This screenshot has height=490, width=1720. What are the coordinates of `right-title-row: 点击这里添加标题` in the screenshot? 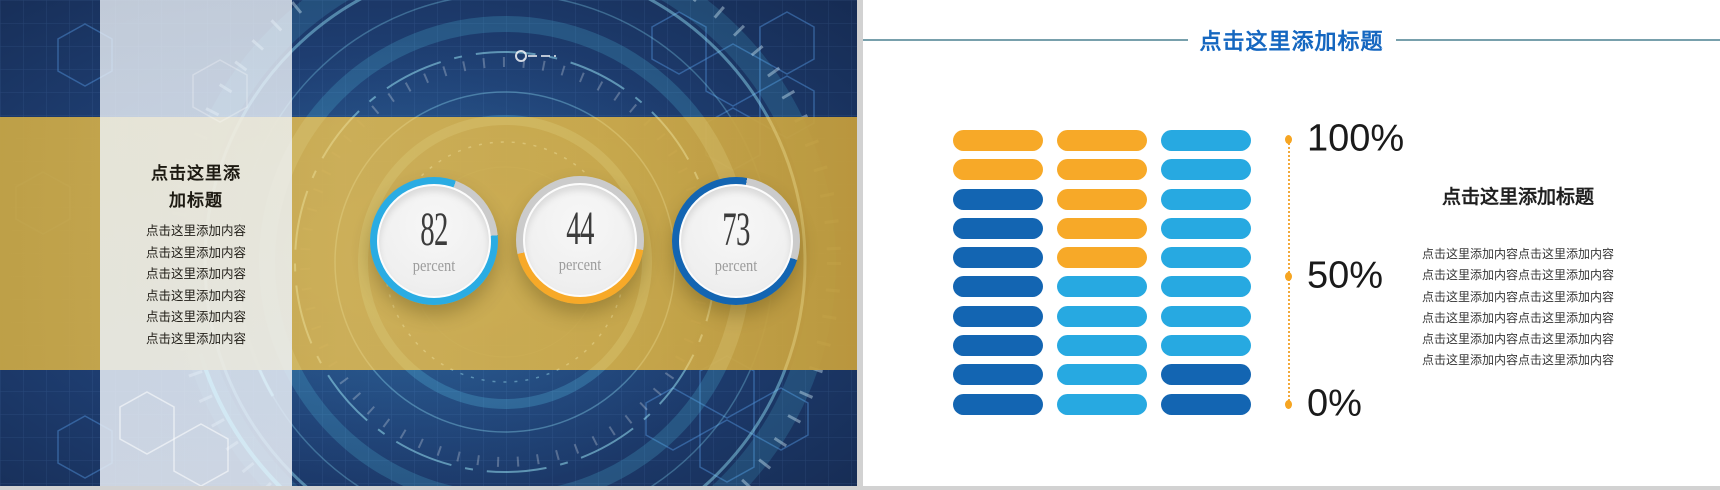 It's located at (1291, 41).